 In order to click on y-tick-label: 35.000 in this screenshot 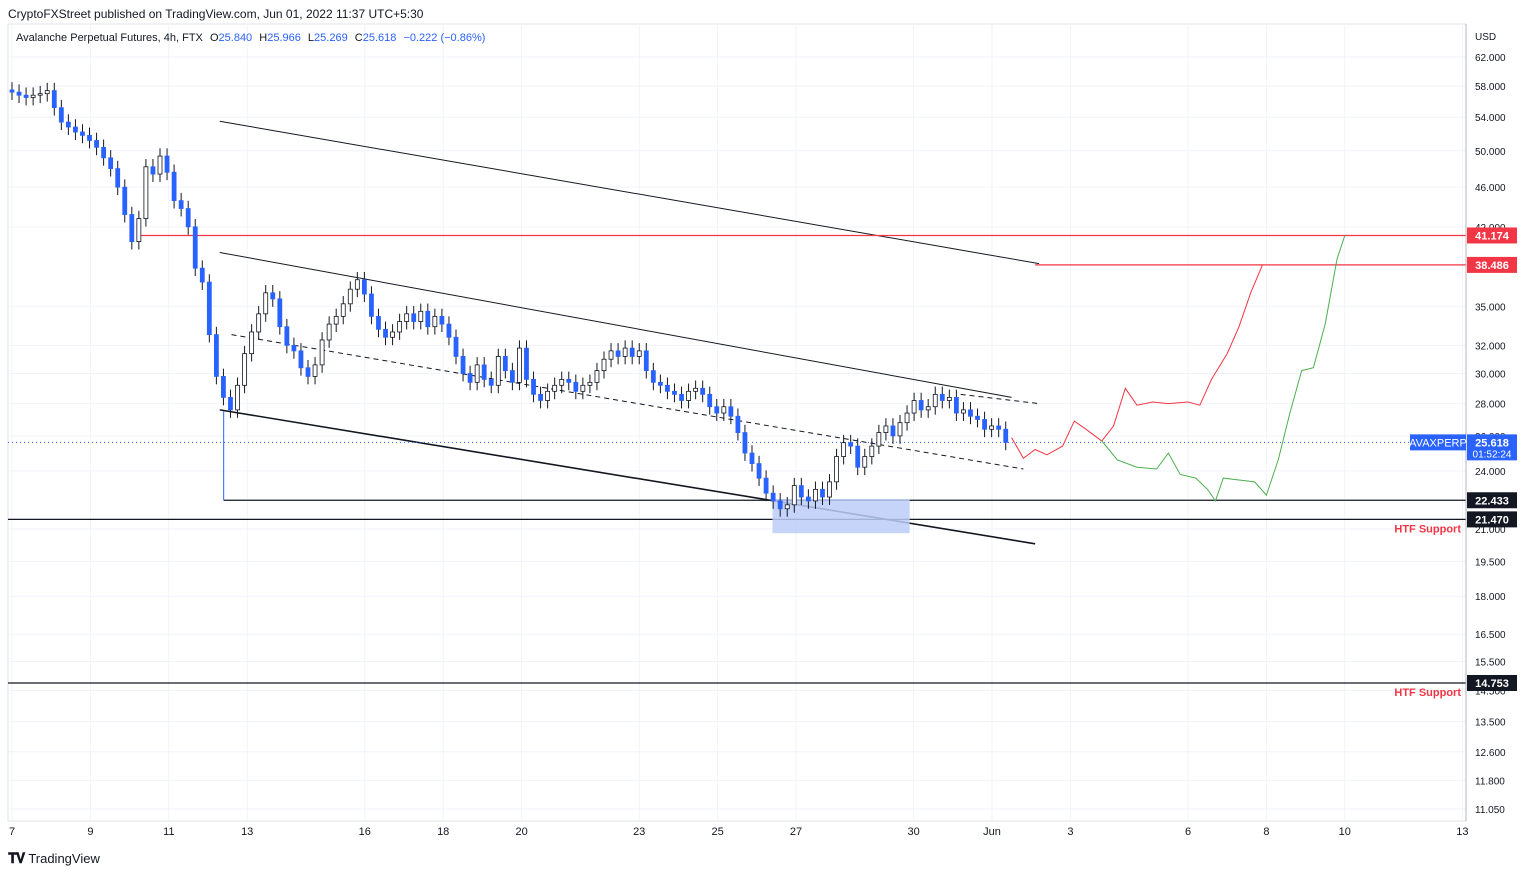, I will do `click(1490, 307)`.